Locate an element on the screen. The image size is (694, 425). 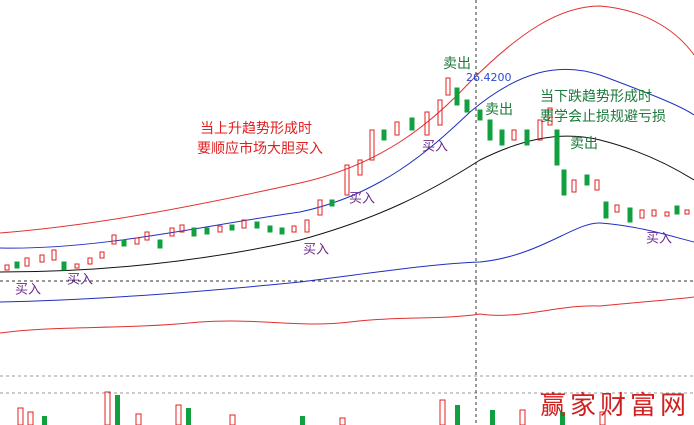
downtrend-note: 要学会止损规避亏损 is located at coordinates (603, 117).